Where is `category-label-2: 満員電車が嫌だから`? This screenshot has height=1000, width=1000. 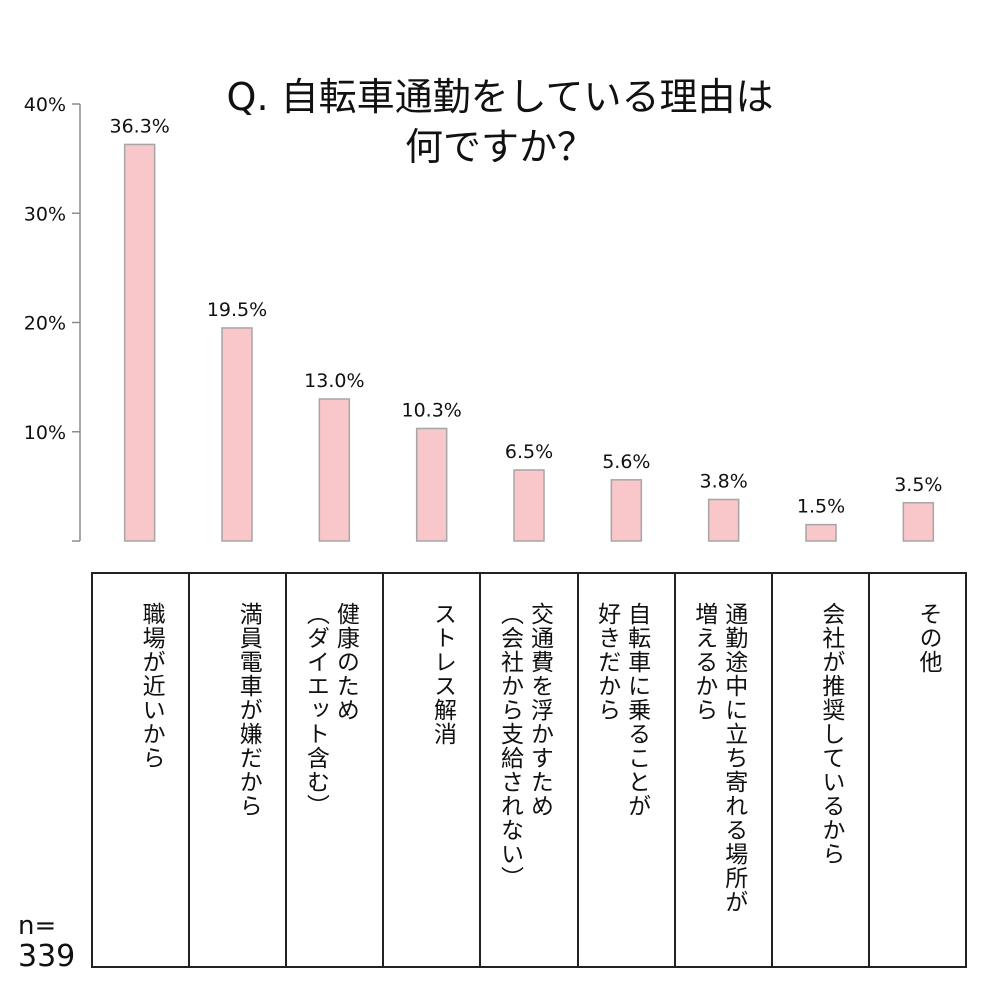 category-label-2: 満員電車が嫌だから is located at coordinates (248, 710).